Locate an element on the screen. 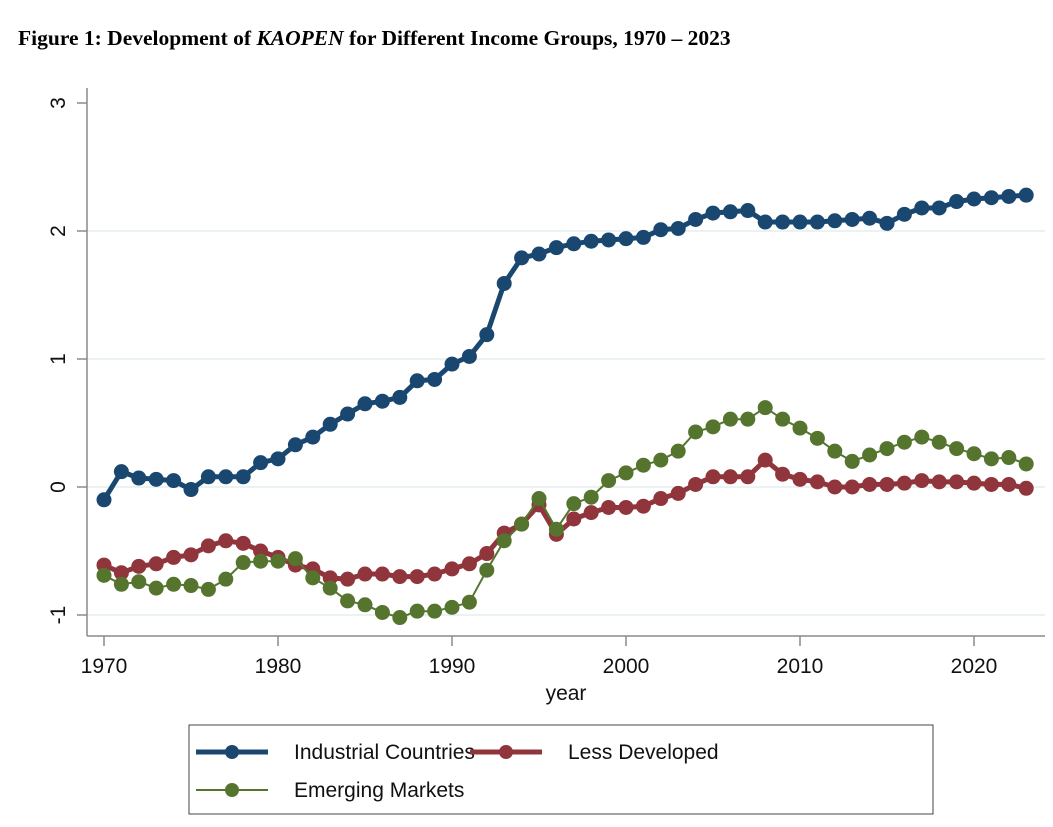 The image size is (1053, 827). y-tick-label: -1 is located at coordinates (58, 615).